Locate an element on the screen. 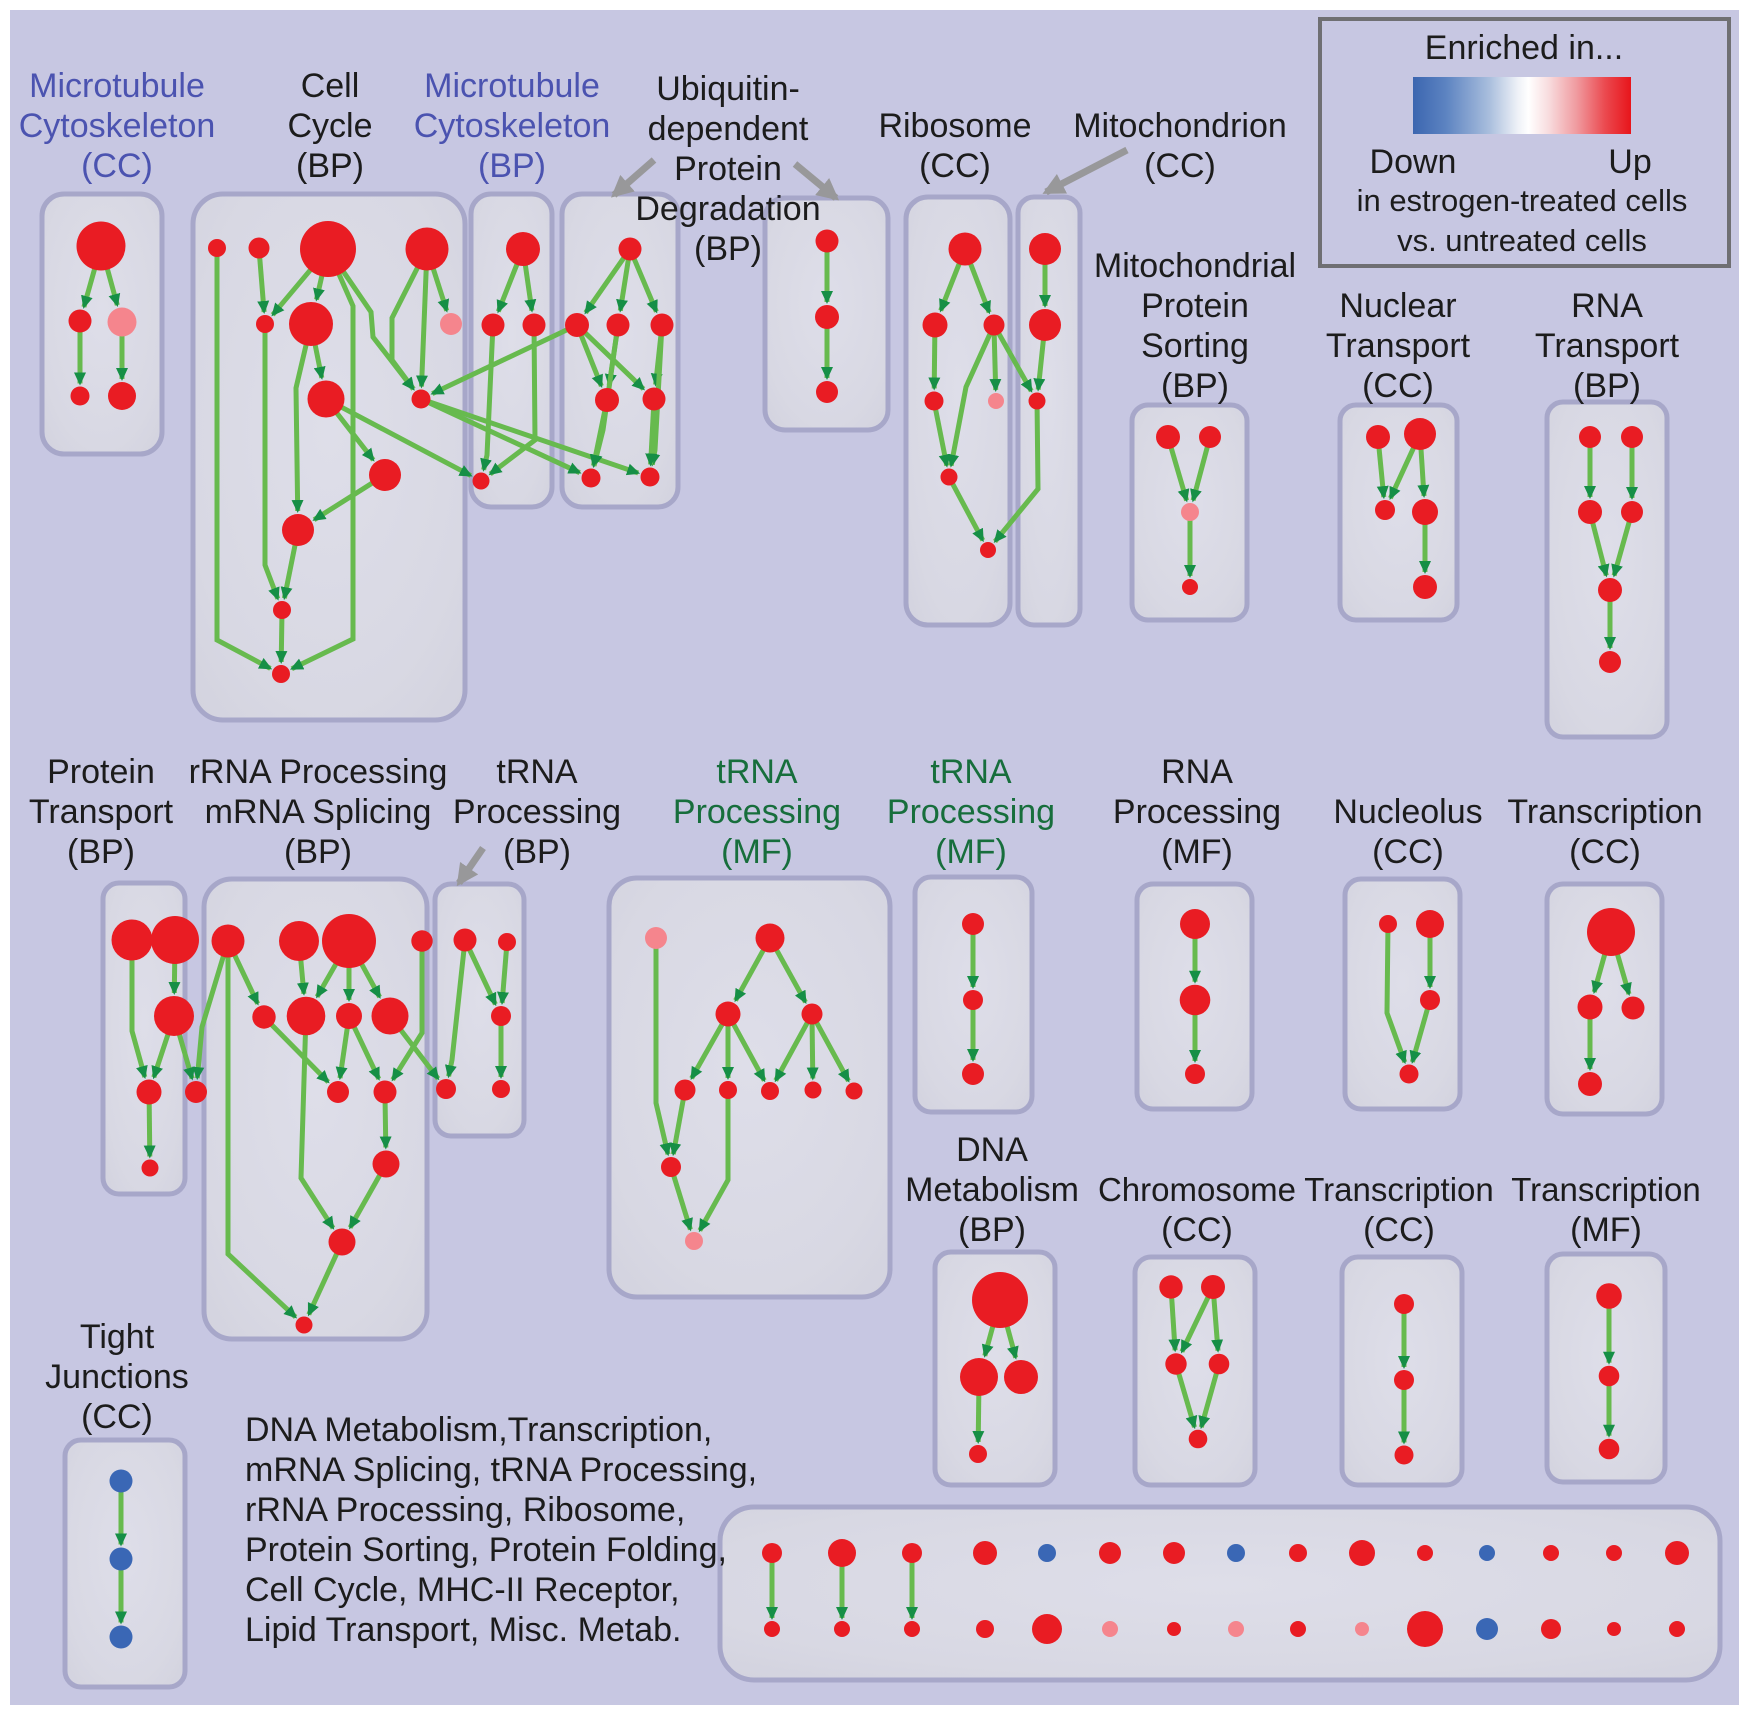  svg-text: Up is located at coordinates (1629, 162).